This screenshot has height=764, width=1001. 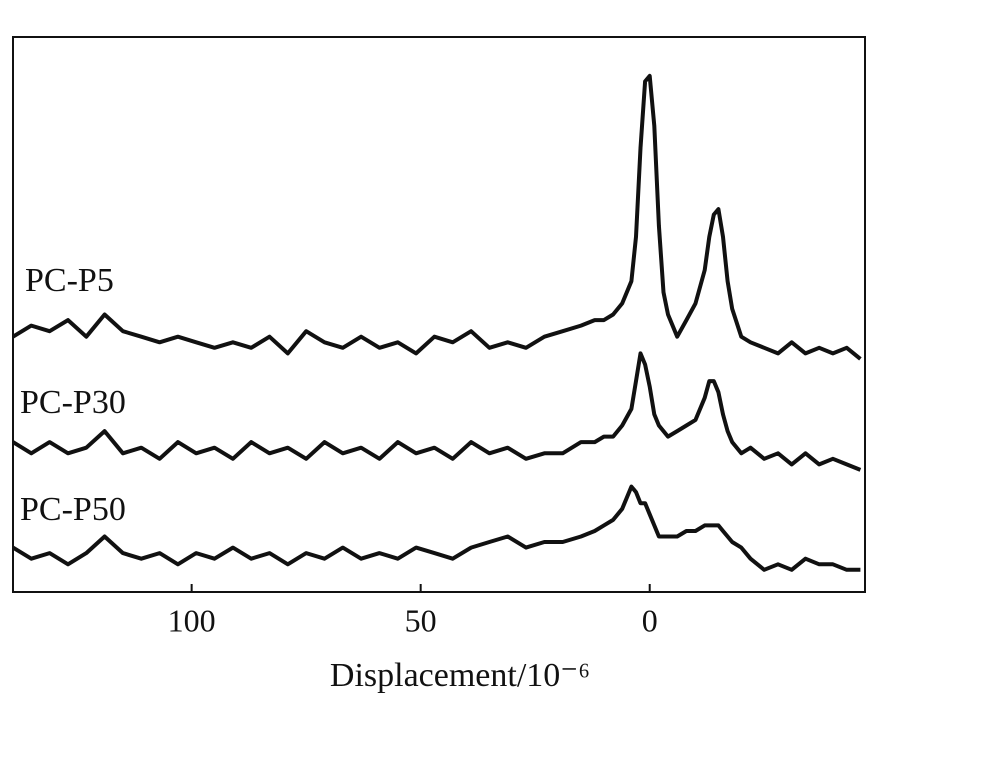 What do you see at coordinates (421, 620) in the screenshot?
I see `x-tick-label: 50` at bounding box center [421, 620].